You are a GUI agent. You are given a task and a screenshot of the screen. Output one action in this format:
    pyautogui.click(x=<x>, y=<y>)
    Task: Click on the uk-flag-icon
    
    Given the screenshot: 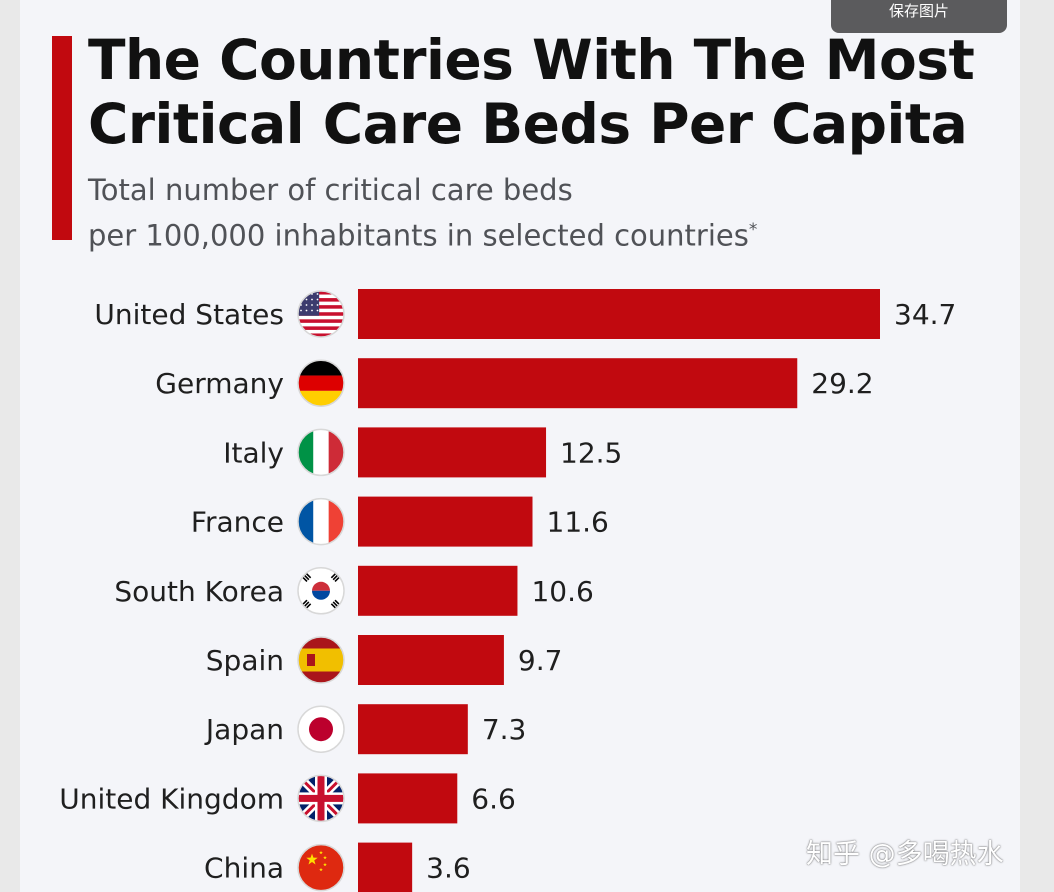 What is the action you would take?
    pyautogui.click(x=321, y=798)
    